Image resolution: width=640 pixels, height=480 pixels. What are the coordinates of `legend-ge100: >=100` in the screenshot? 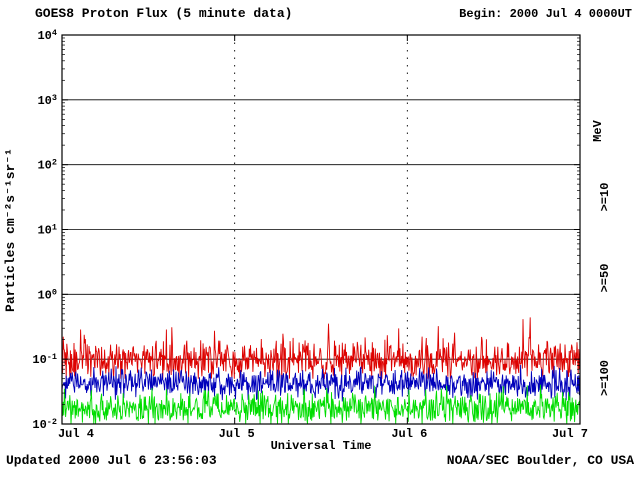 It's located at (605, 378).